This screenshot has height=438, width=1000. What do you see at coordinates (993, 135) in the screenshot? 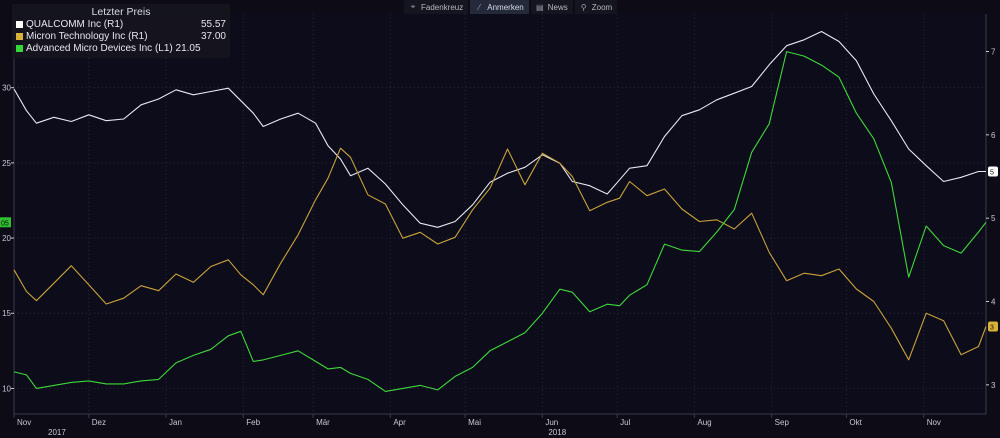
I see `right-axis-tick-label: 6` at bounding box center [993, 135].